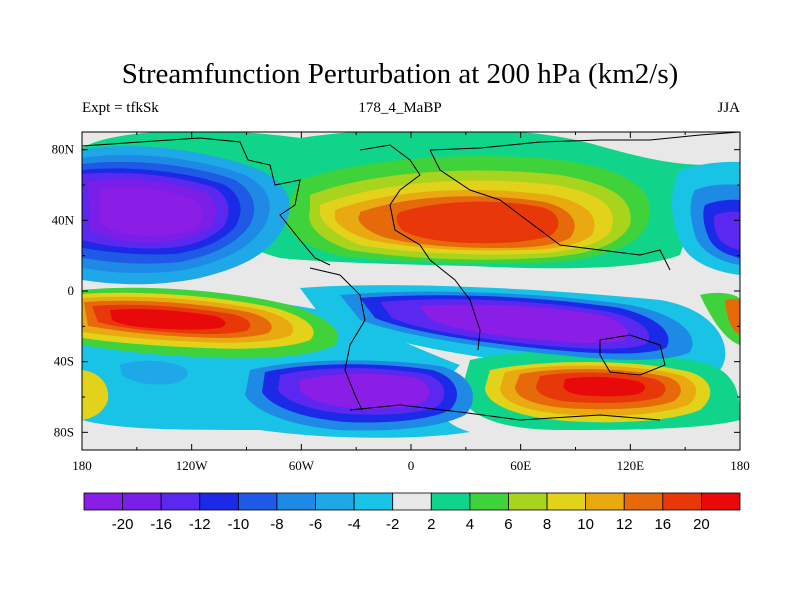 This screenshot has height=600, width=800. What do you see at coordinates (662, 524) in the screenshot?
I see `colorbar-label: 16` at bounding box center [662, 524].